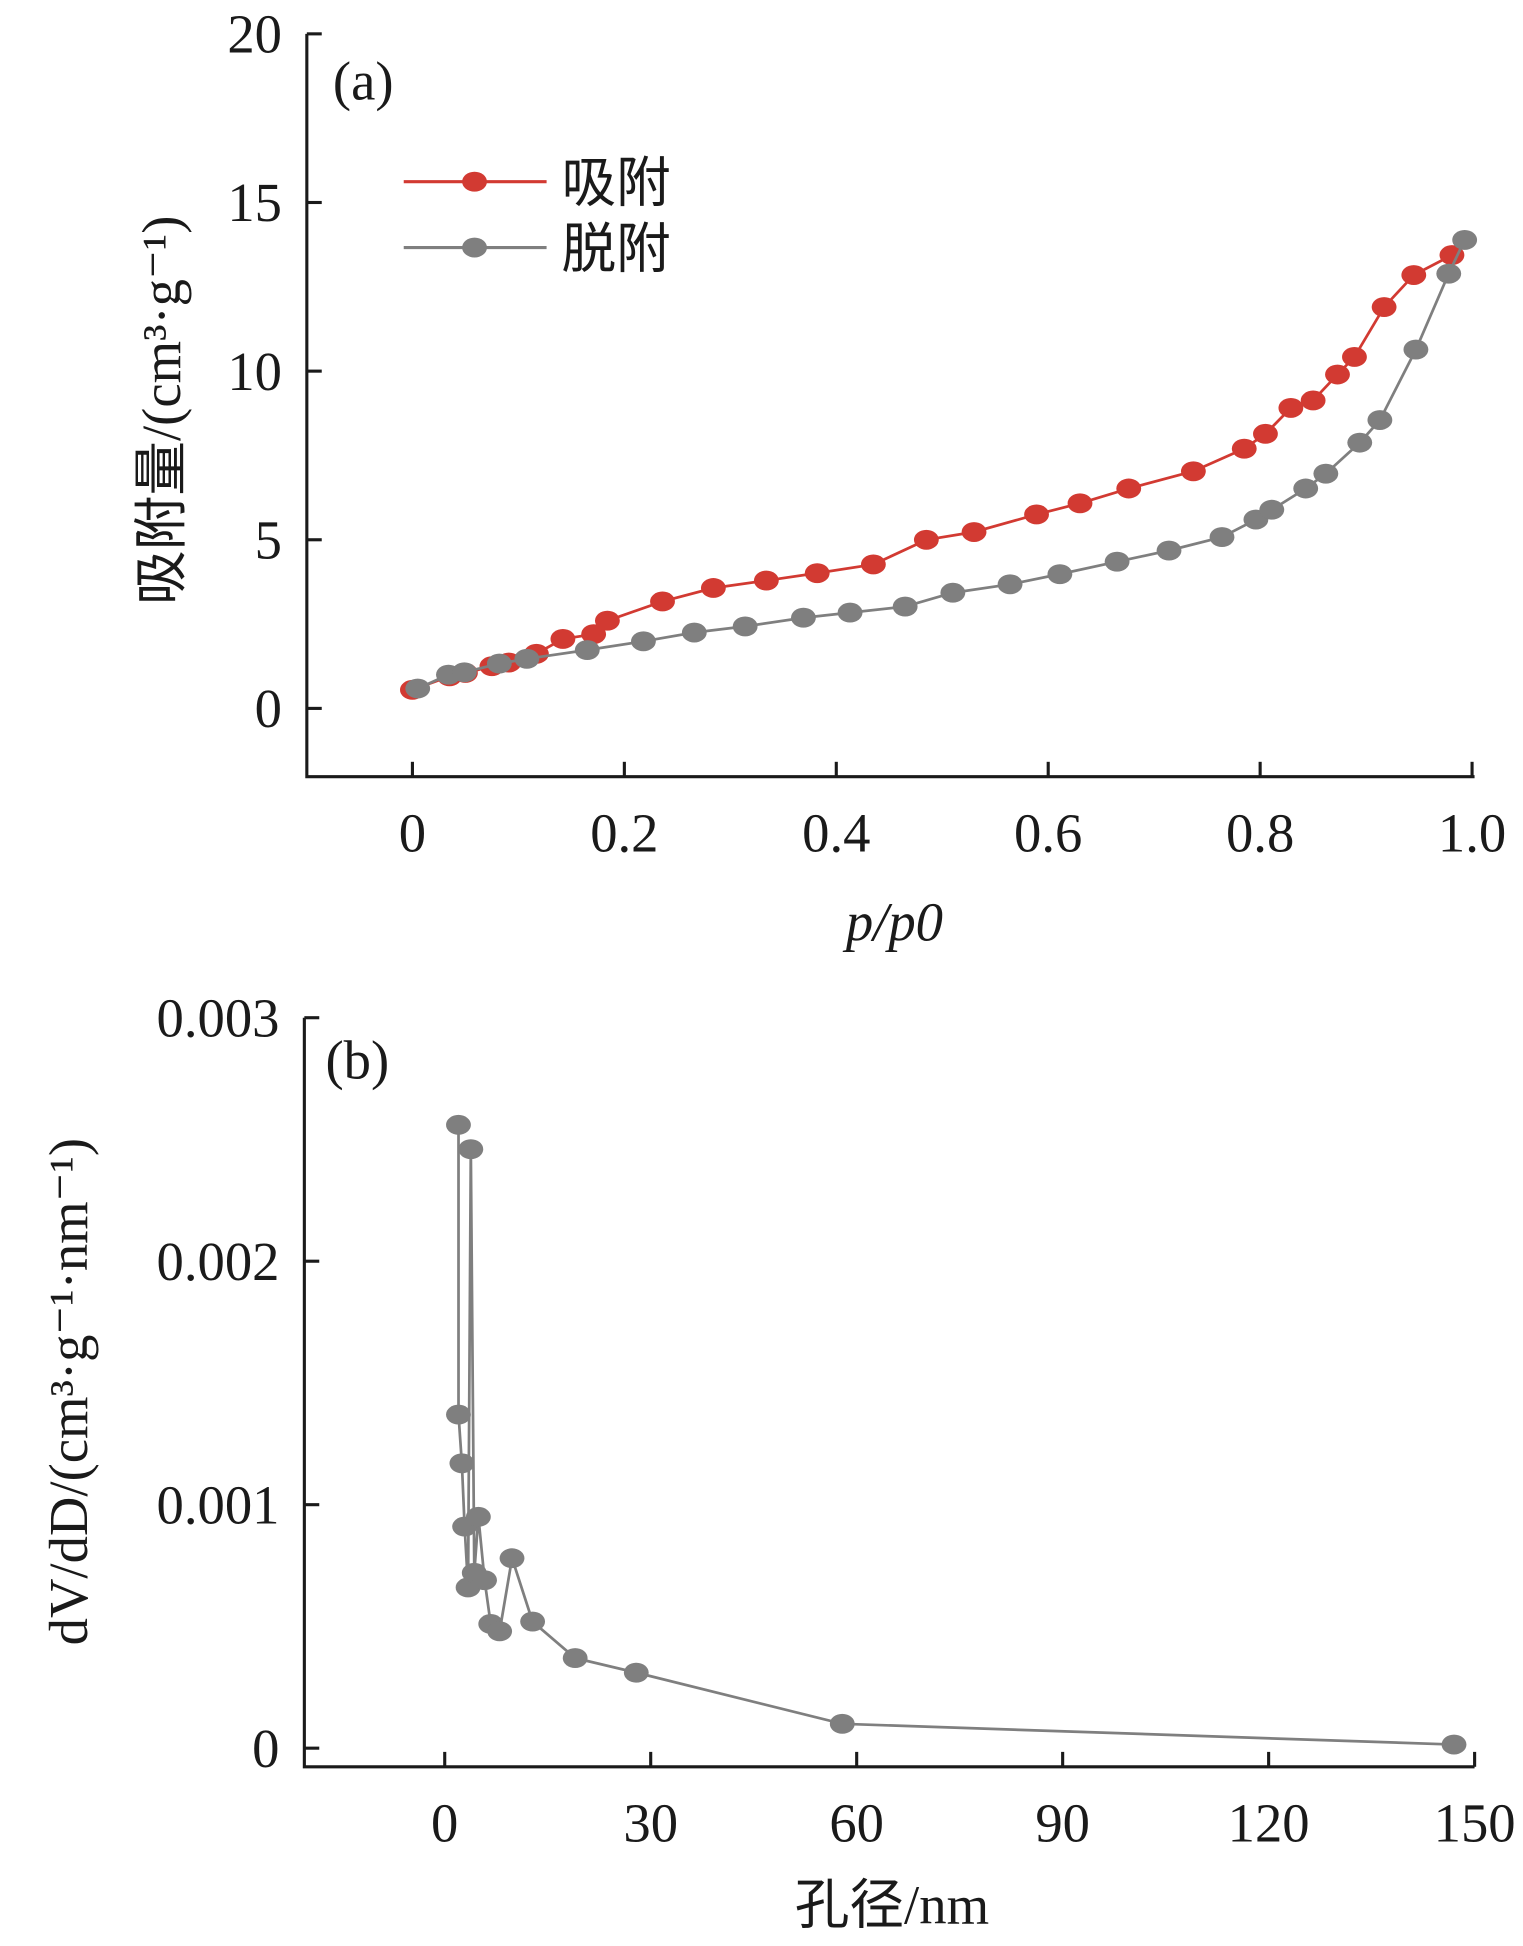  What do you see at coordinates (254, 202) in the screenshot?
I see `y-tick-label: 15` at bounding box center [254, 202].